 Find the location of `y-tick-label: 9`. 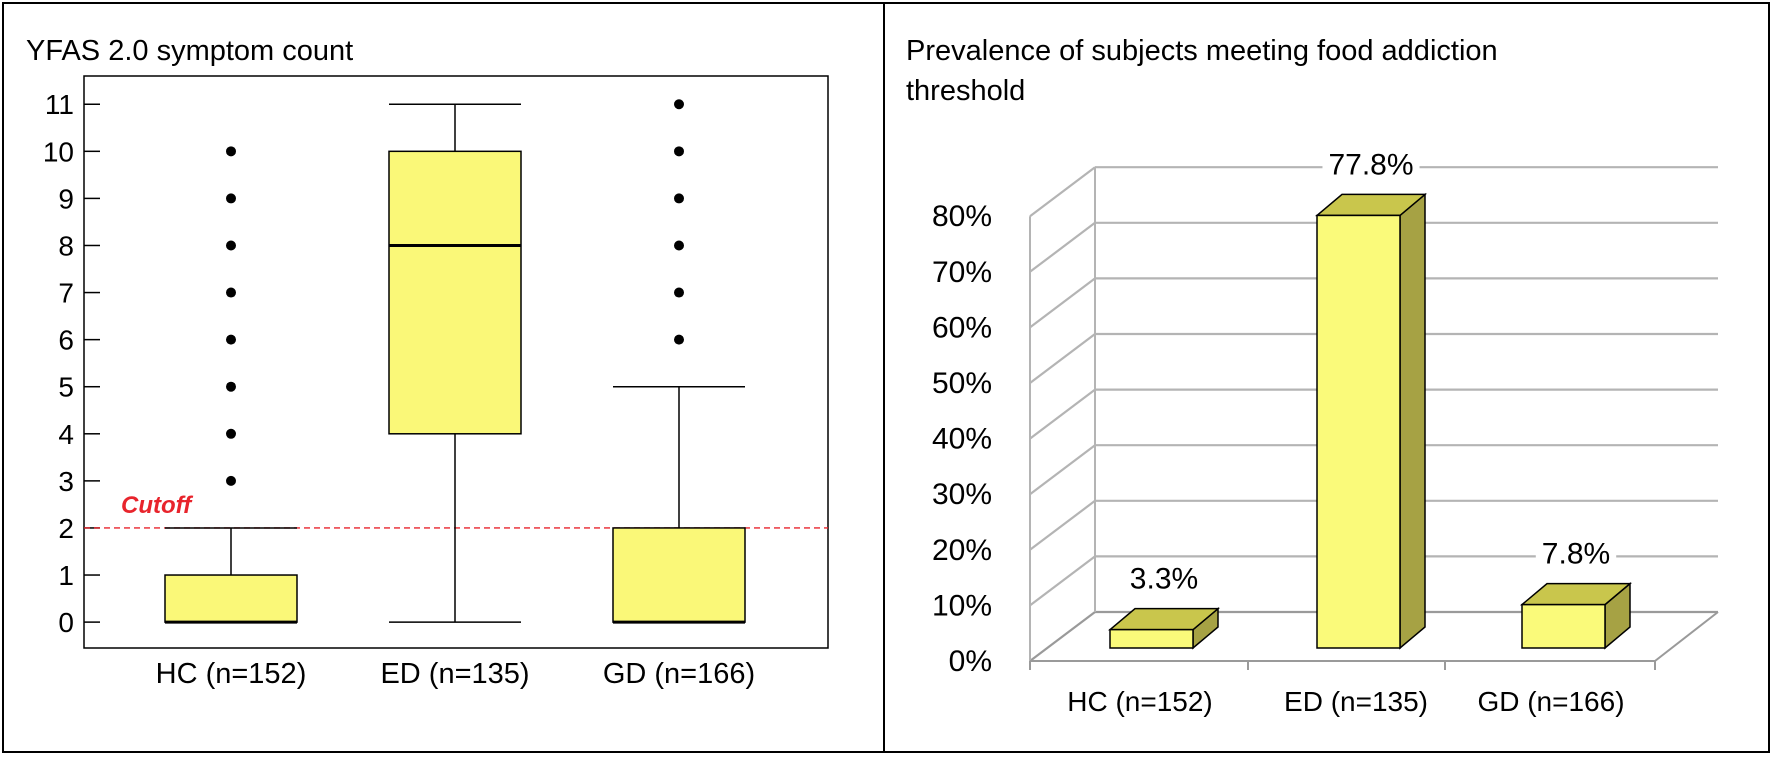

y-tick-label: 9 is located at coordinates (66, 198).